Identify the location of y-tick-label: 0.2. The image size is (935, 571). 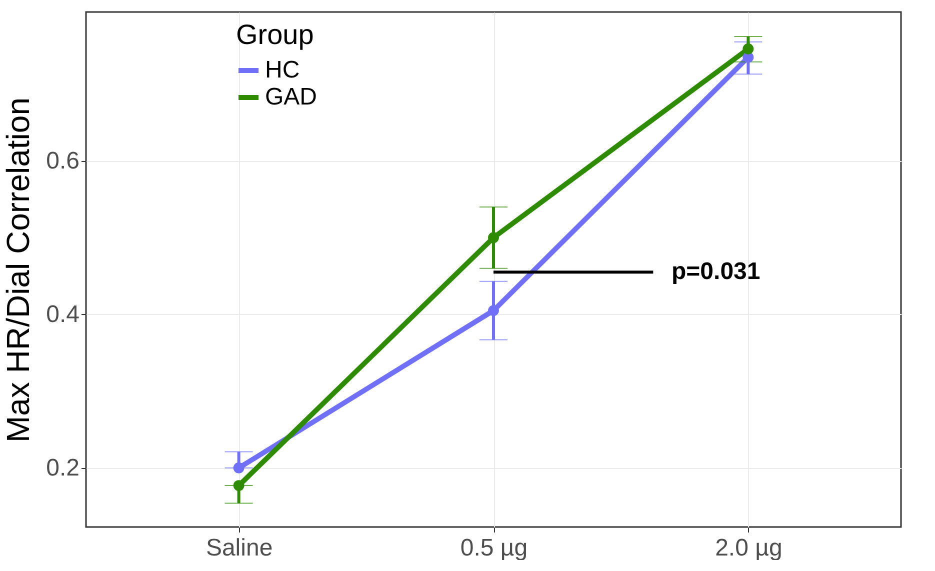
(63, 468).